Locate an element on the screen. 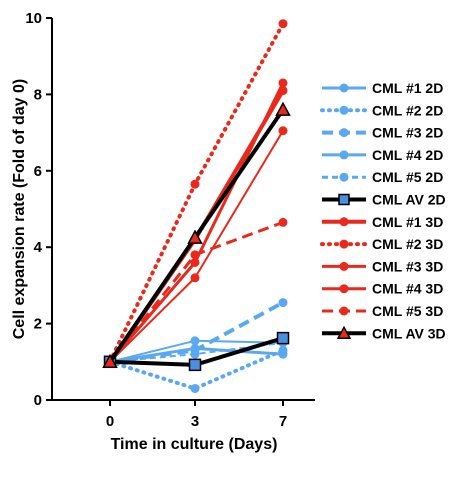 The image size is (475, 479). legend-label: CML #3 3D is located at coordinates (407, 266).